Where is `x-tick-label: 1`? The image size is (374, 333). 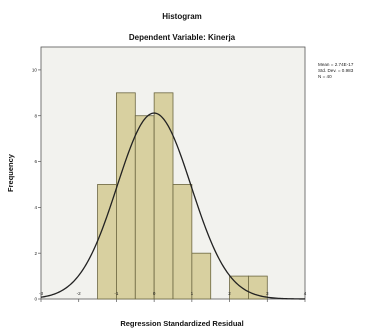 x-tick-label: 1 is located at coordinates (192, 293).